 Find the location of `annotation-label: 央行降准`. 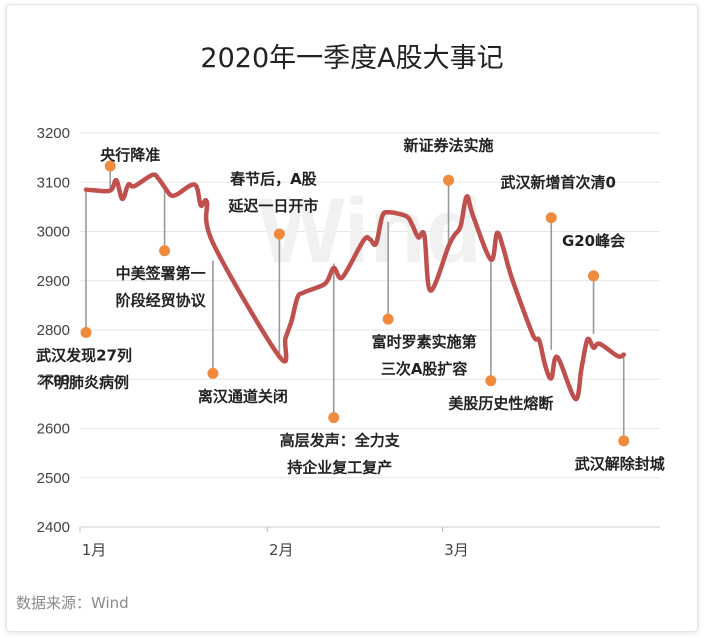

annotation-label: 央行降准 is located at coordinates (130, 155).